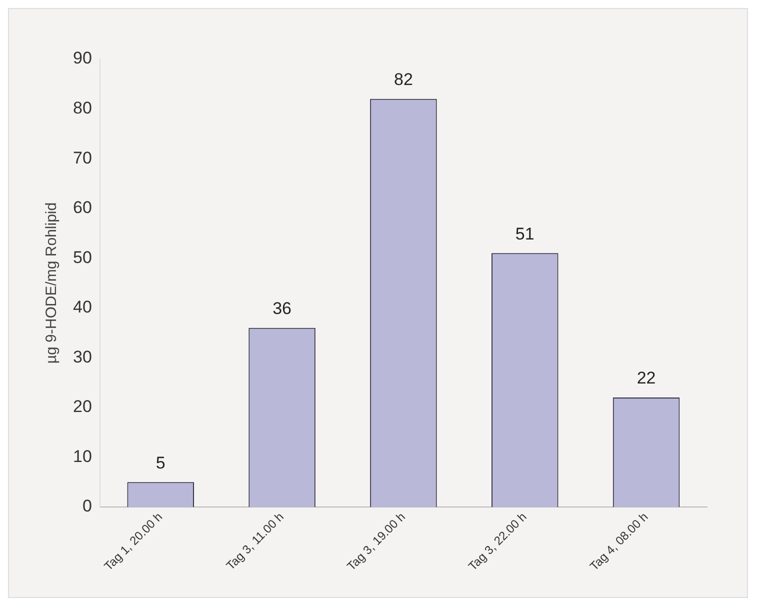 The height and width of the screenshot is (609, 773). Describe the element at coordinates (51, 283) in the screenshot. I see `y-axis-title: µg 9-HODE/mg Rohlipid` at that location.